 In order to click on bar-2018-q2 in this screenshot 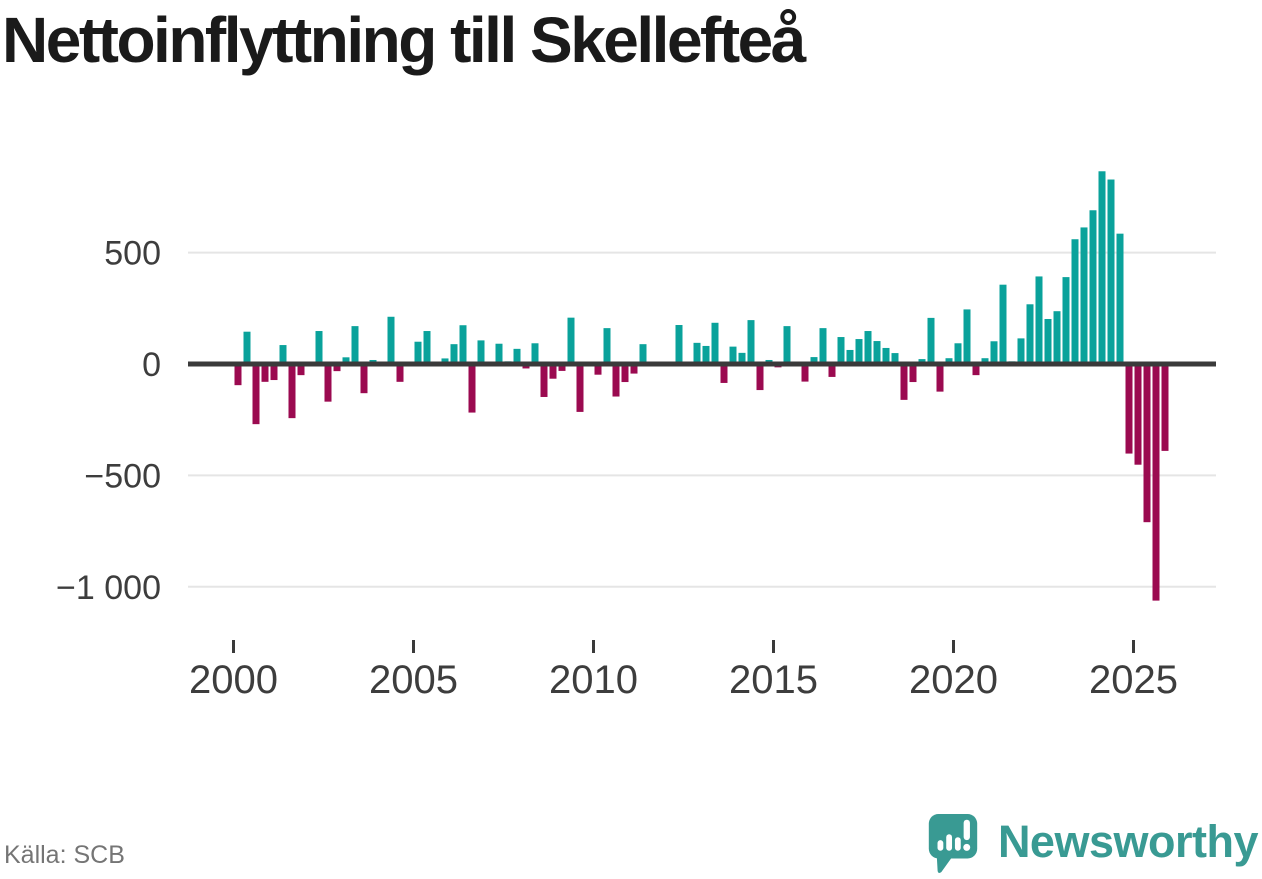, I will do `click(895, 358)`.